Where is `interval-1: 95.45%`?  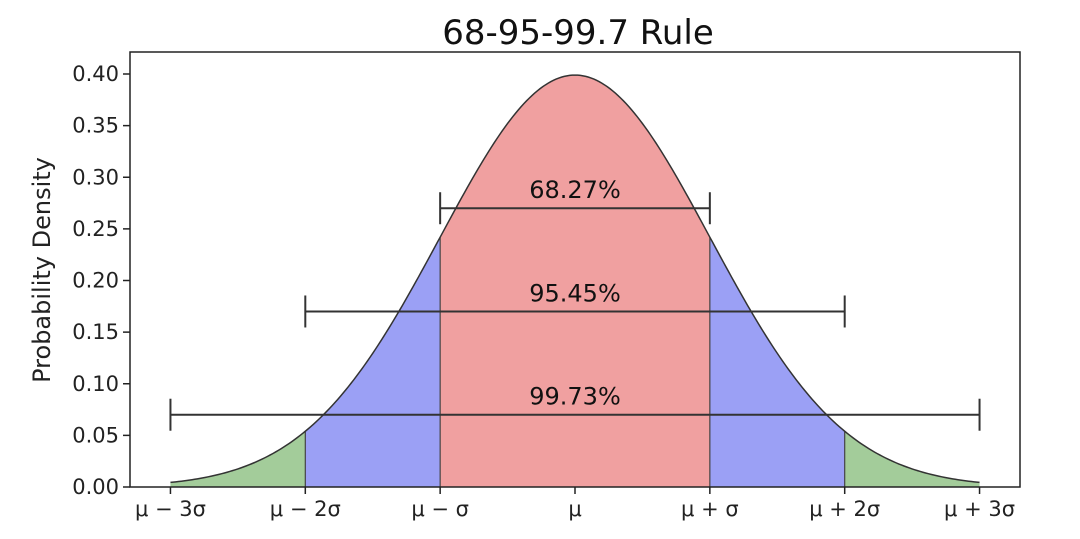
interval-1: 95.45% is located at coordinates (575, 303).